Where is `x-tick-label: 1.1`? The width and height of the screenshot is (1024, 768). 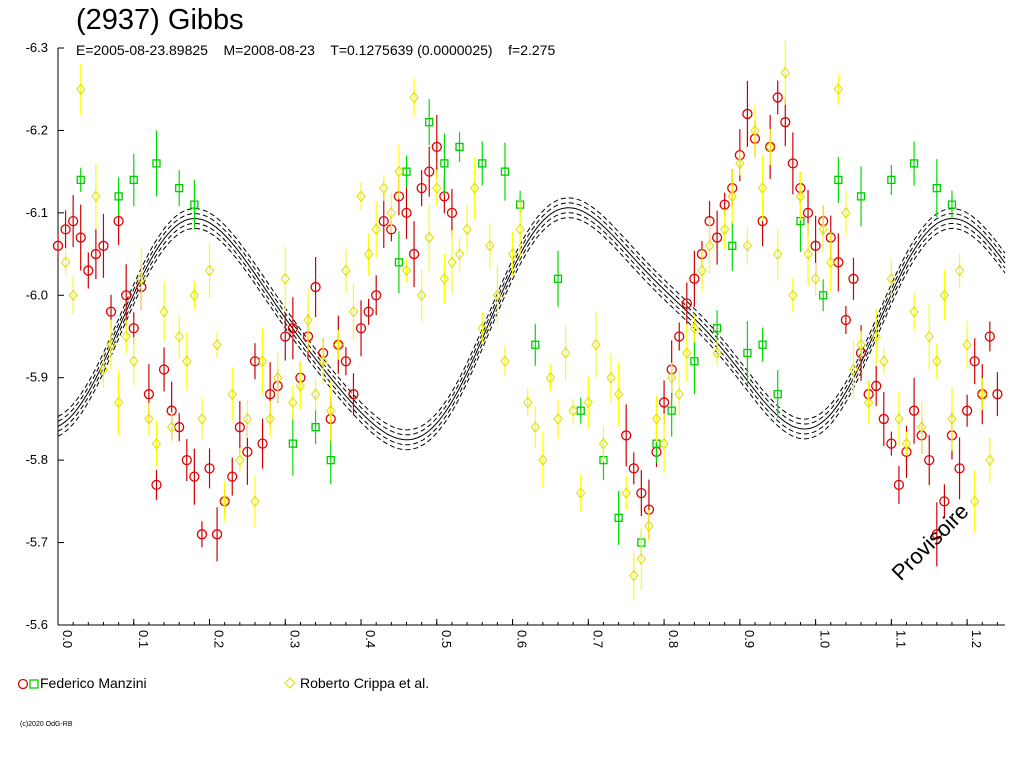 x-tick-label: 1.1 is located at coordinates (900, 639).